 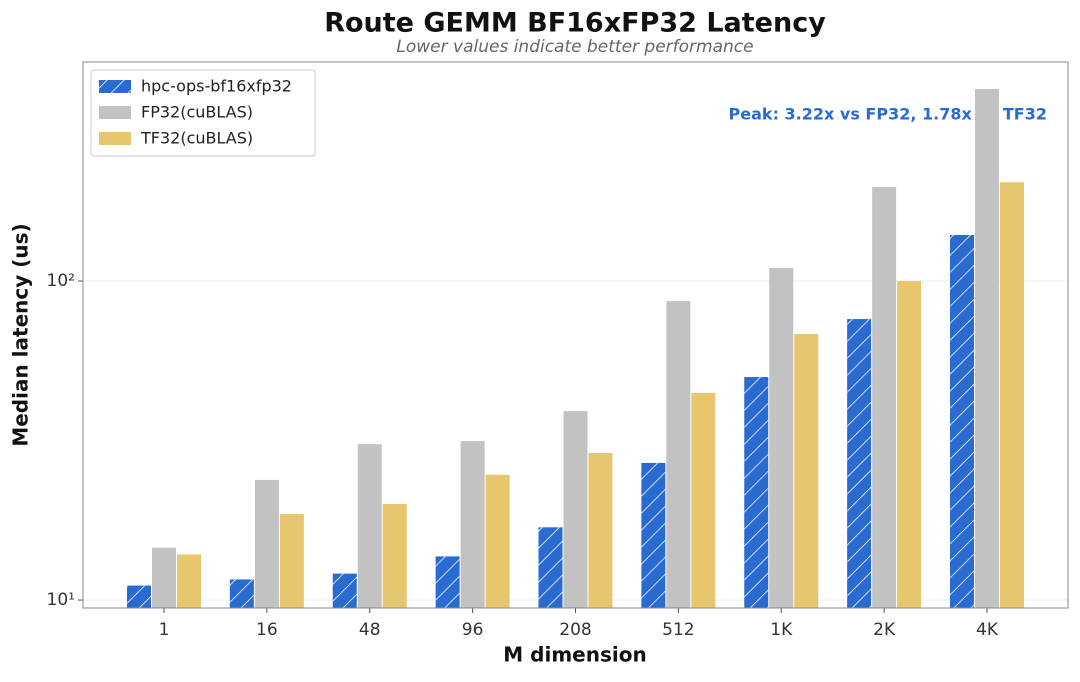 I want to click on x-tick-label: 48, so click(x=370, y=630).